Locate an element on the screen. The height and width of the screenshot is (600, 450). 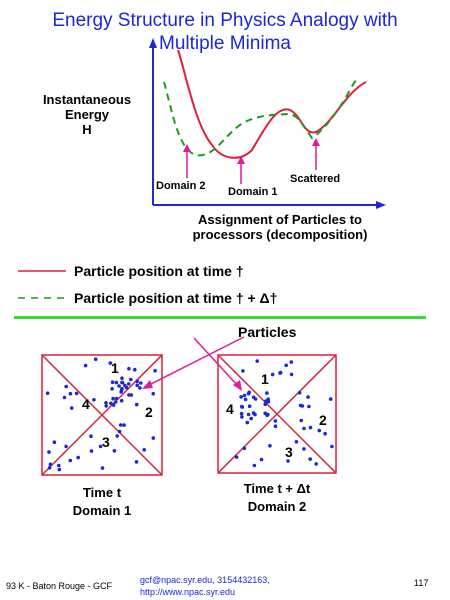
domain1-label: Domain 1 is located at coordinates (253, 192).